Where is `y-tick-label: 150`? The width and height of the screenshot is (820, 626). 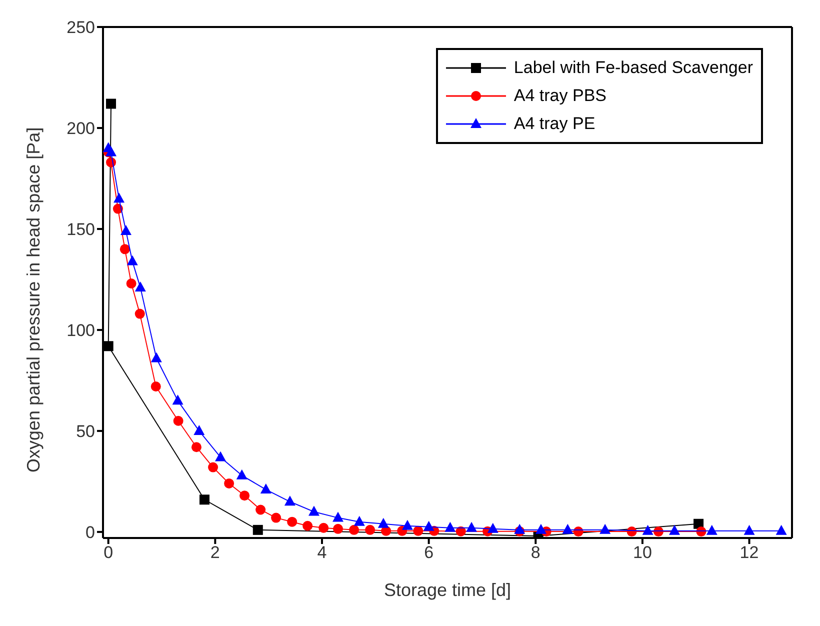 y-tick-label: 150 is located at coordinates (80, 230).